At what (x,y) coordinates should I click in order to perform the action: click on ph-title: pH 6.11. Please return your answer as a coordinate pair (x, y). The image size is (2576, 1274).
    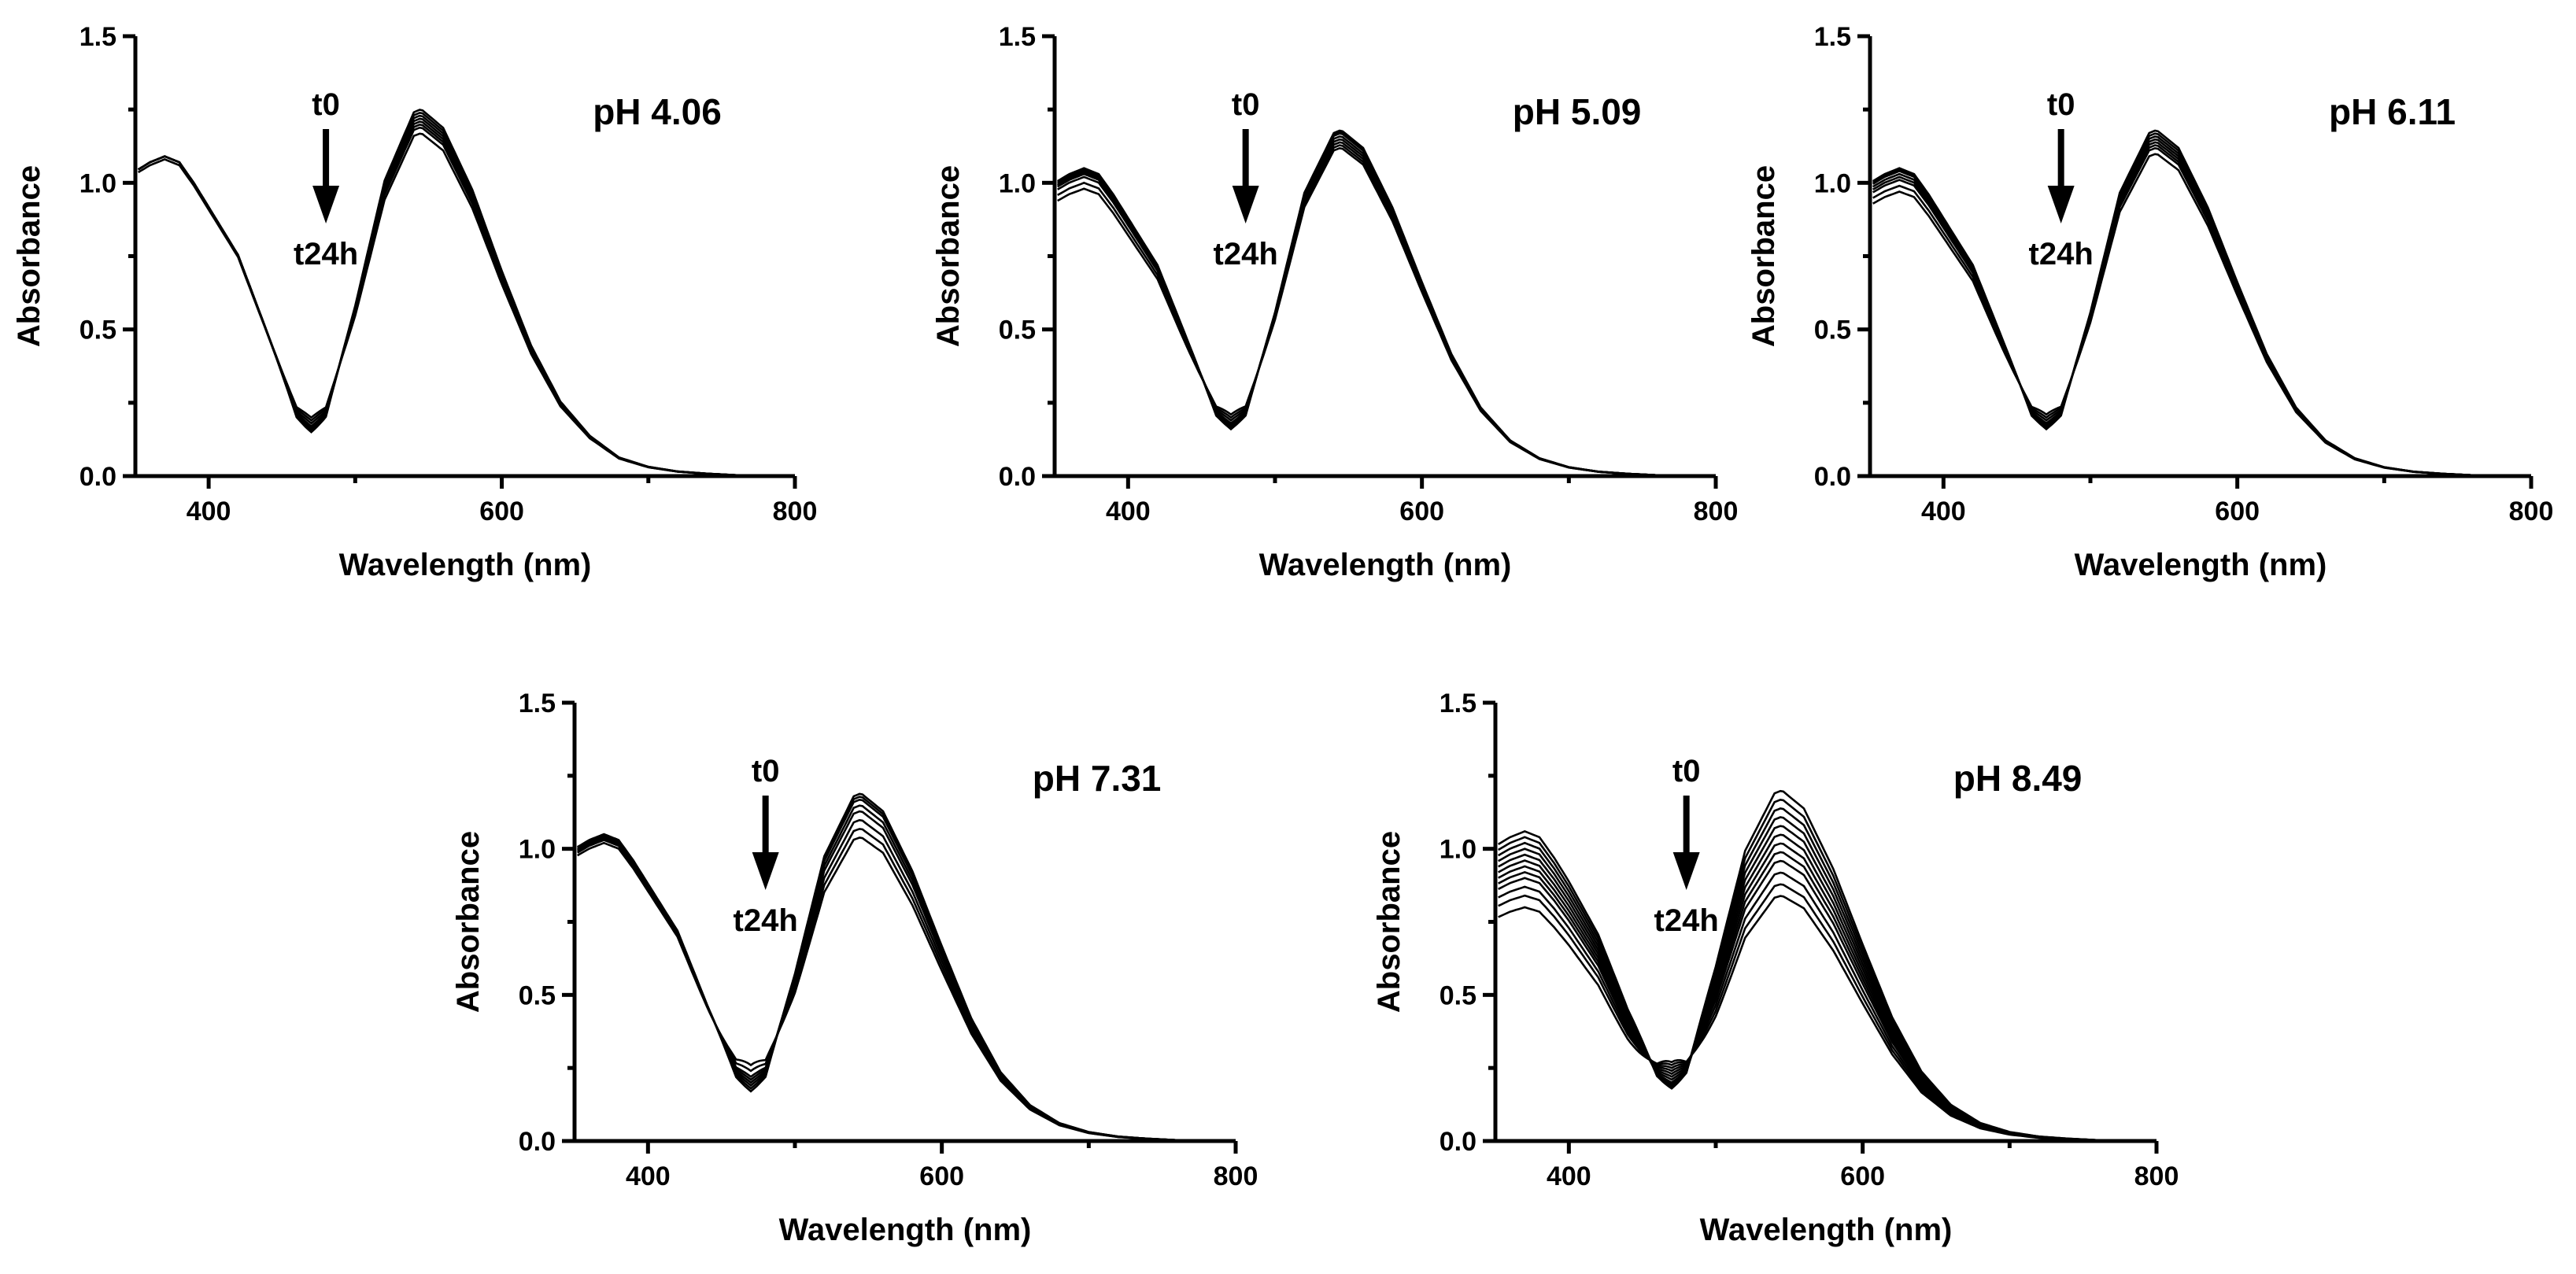
    Looking at the image, I should click on (2392, 112).